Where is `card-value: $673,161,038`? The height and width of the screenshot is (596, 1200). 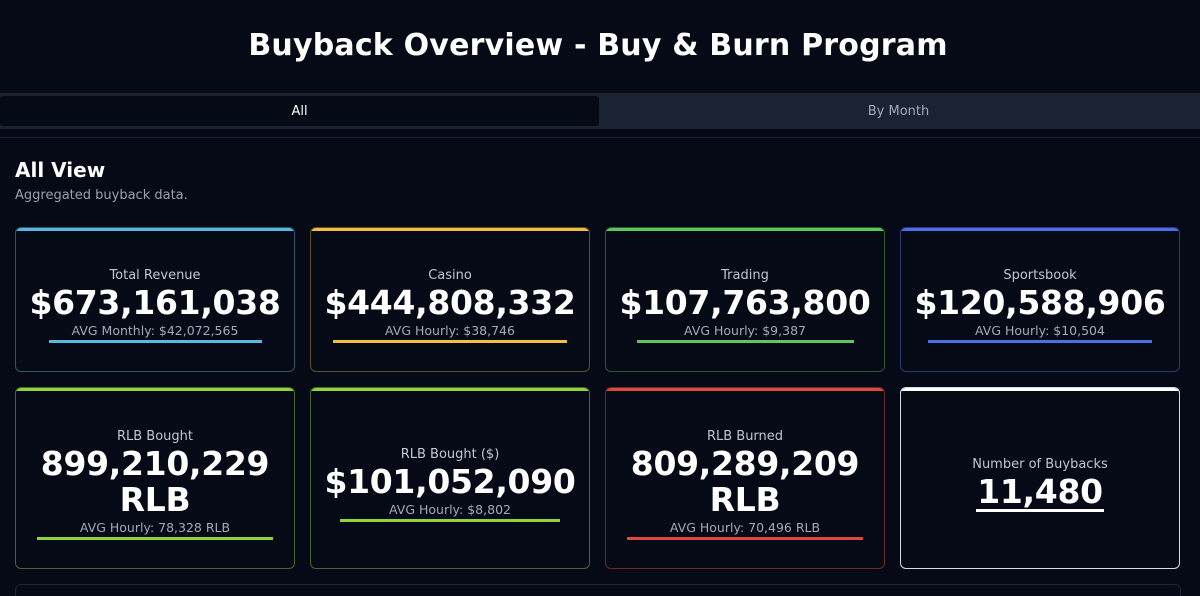
card-value: $673,161,038 is located at coordinates (155, 302).